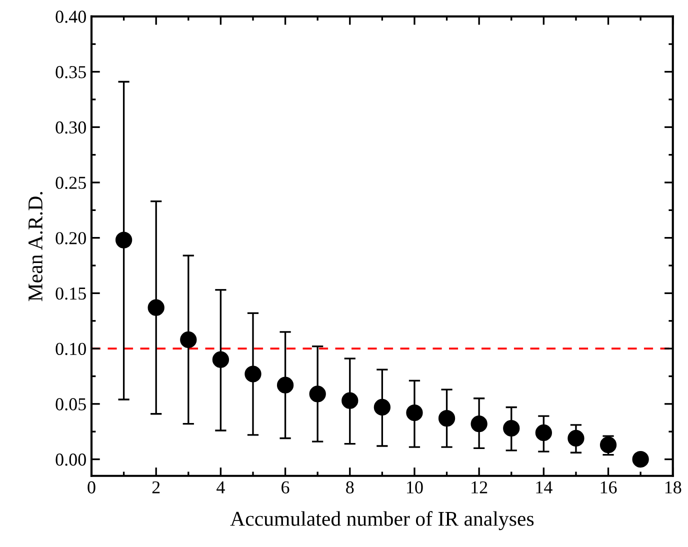 The height and width of the screenshot is (547, 688). What do you see at coordinates (92, 487) in the screenshot?
I see `x-tick-label: 0` at bounding box center [92, 487].